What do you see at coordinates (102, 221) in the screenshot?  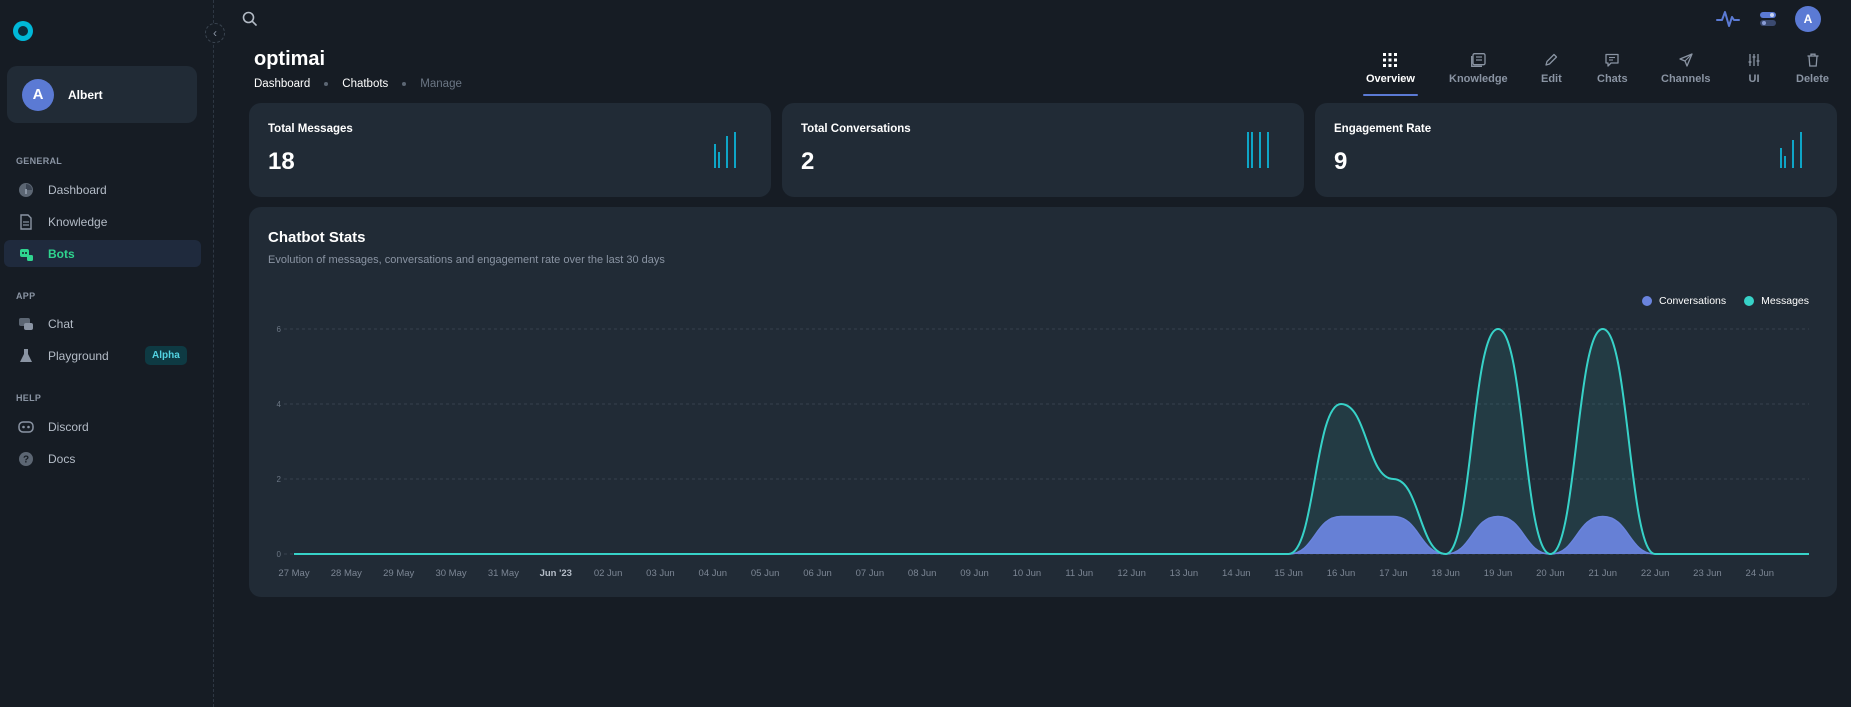 I see `sidebar-item-knowledge: Knowledge` at bounding box center [102, 221].